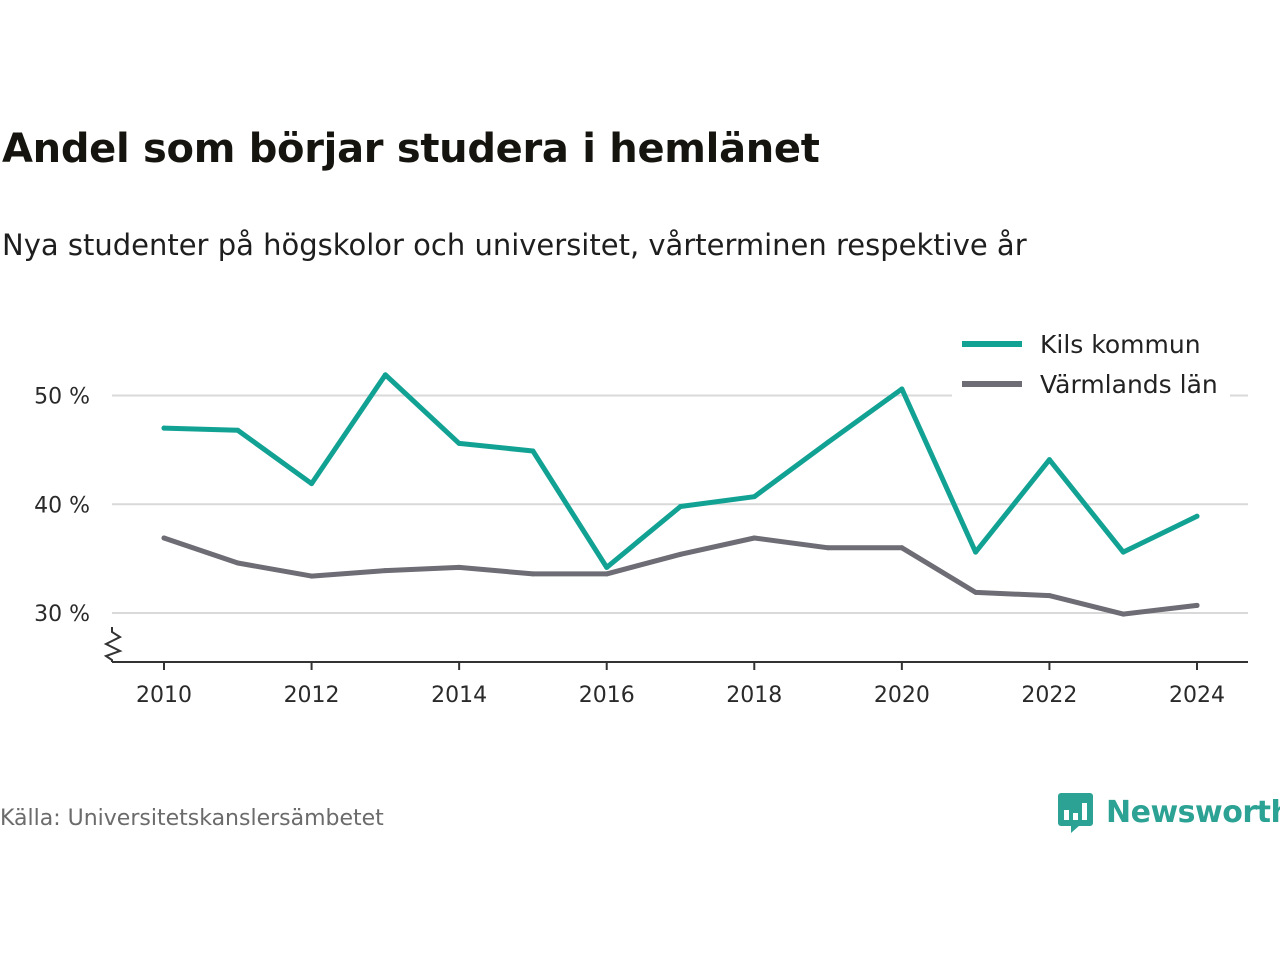 The image size is (1280, 960). I want to click on newsworthy-logo: Newsworthy, so click(1169, 812).